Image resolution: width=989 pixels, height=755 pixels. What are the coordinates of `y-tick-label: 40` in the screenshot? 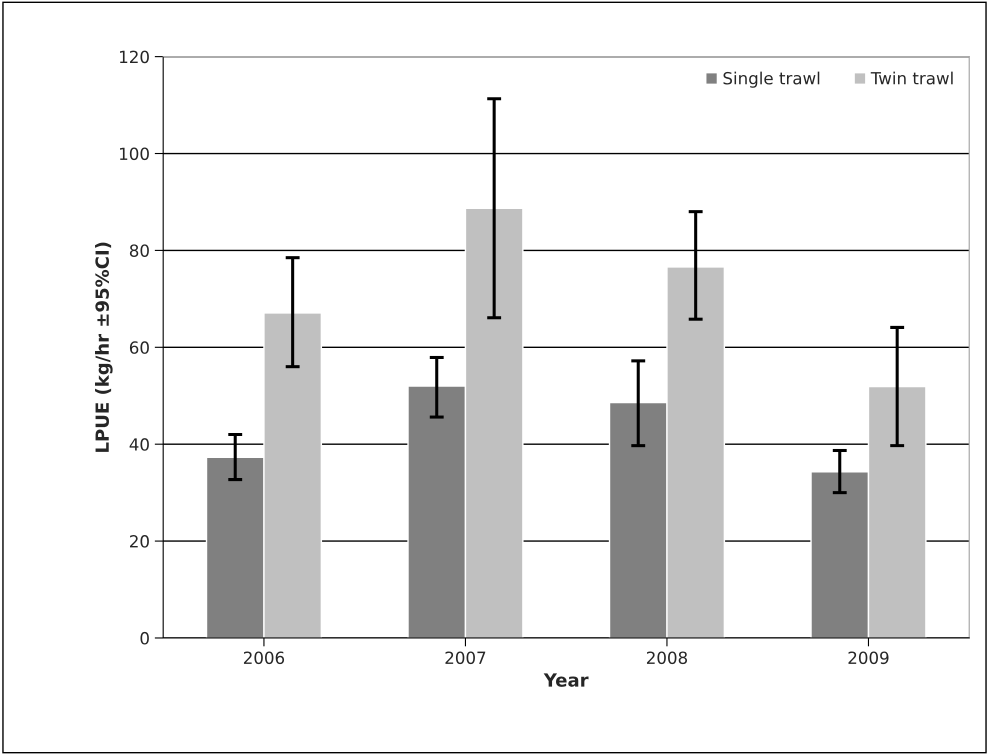 It's located at (139, 444).